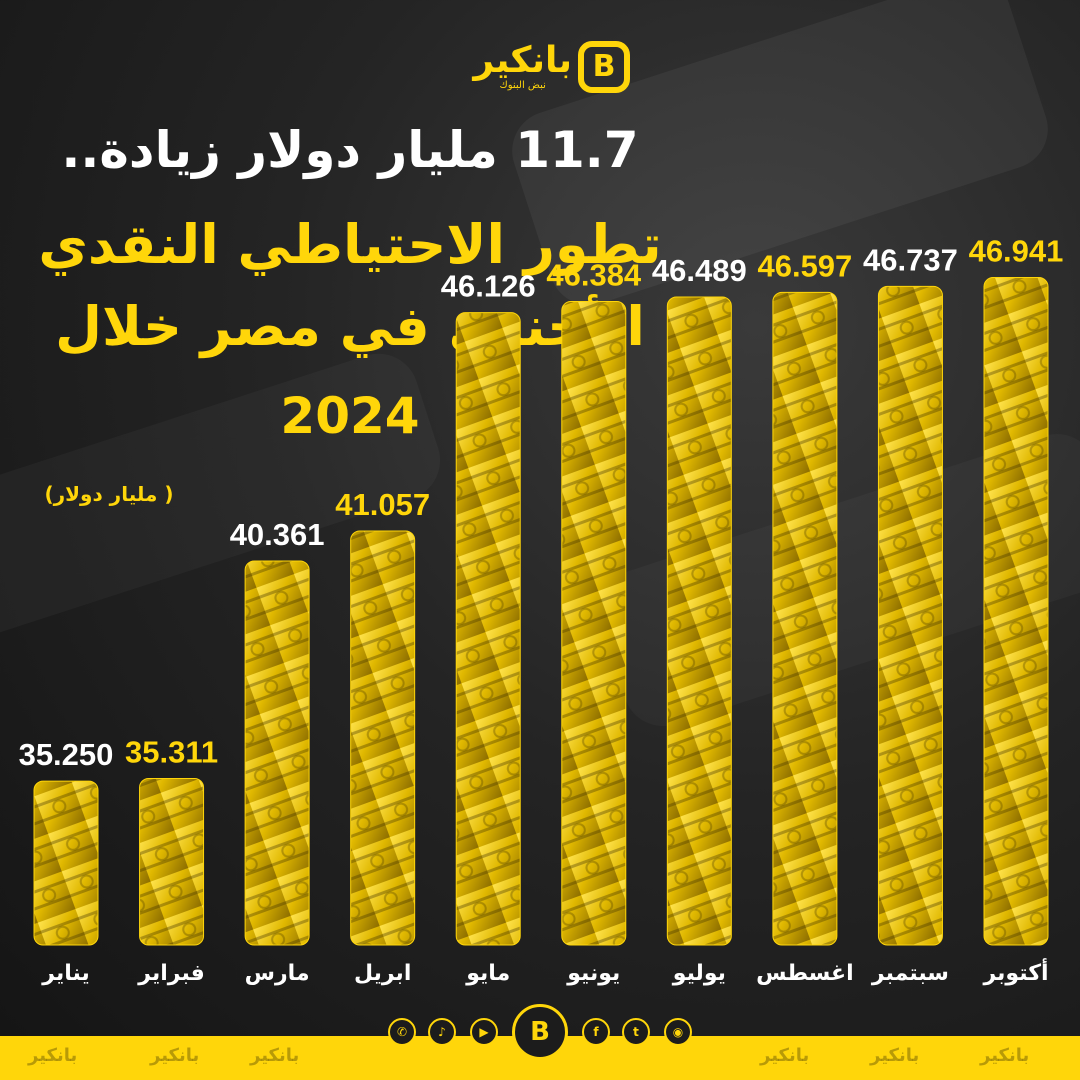  I want to click on value-label: 46.126, so click(488, 286).